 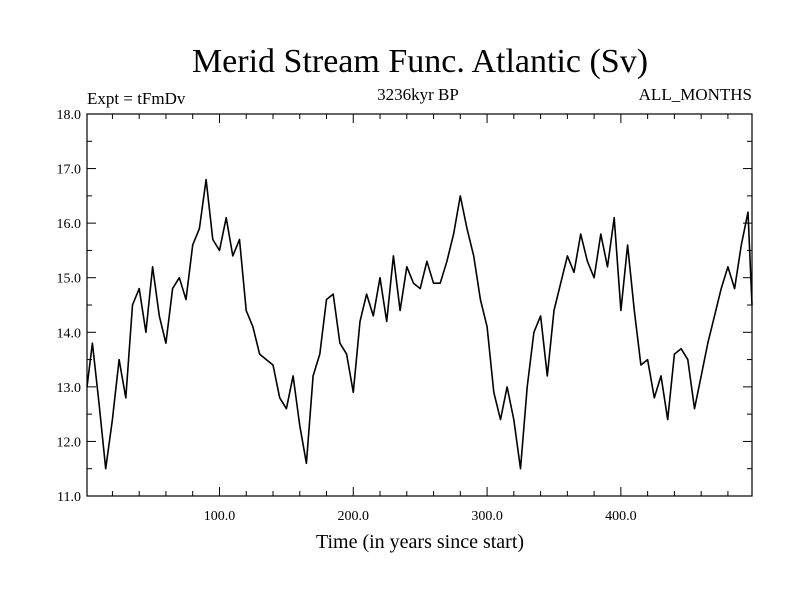 I want to click on x-tick-label: 200.0, so click(x=354, y=516).